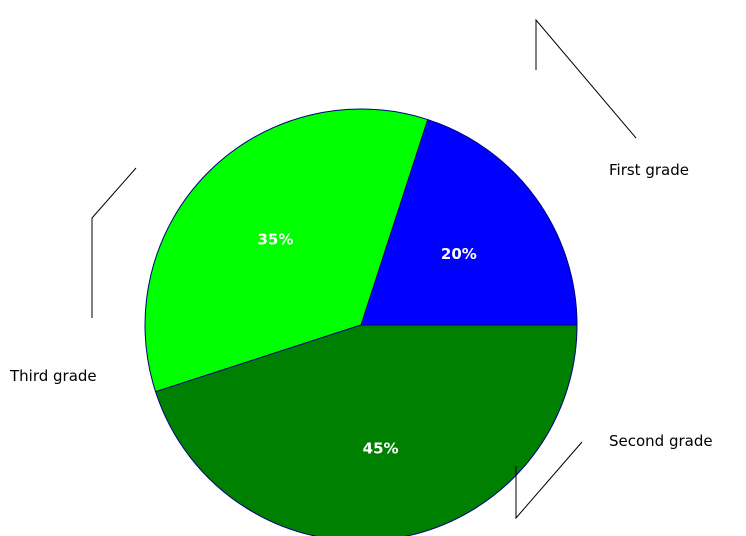 The image size is (746, 536). What do you see at coordinates (469, 222) in the screenshot?
I see `pie-slice-first-grade` at bounding box center [469, 222].